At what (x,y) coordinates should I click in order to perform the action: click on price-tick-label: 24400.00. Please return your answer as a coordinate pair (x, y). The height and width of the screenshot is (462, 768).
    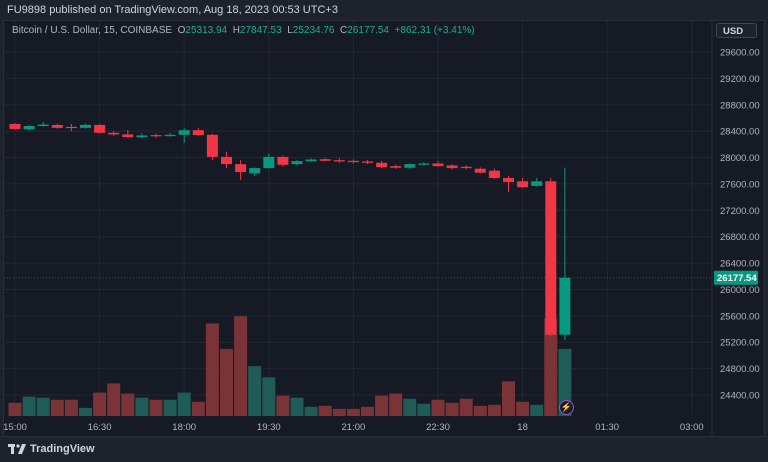
    Looking at the image, I should click on (740, 395).